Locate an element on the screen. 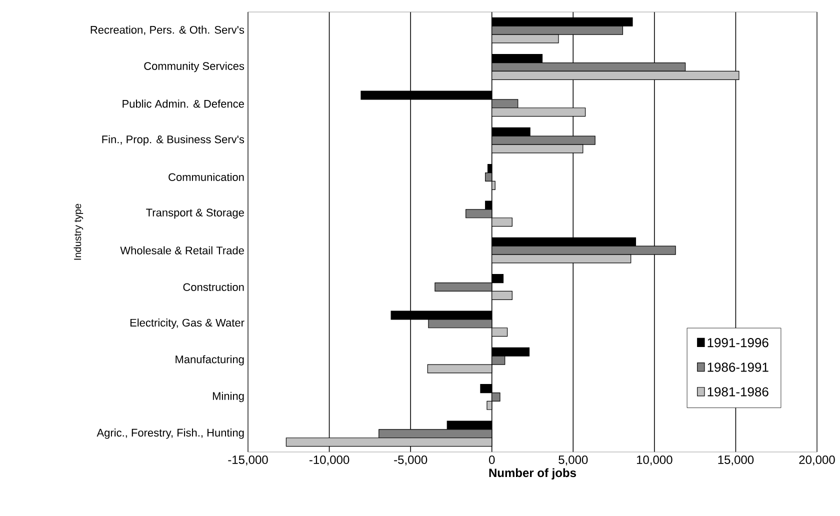  y-tick-label: Construction is located at coordinates (213, 287).